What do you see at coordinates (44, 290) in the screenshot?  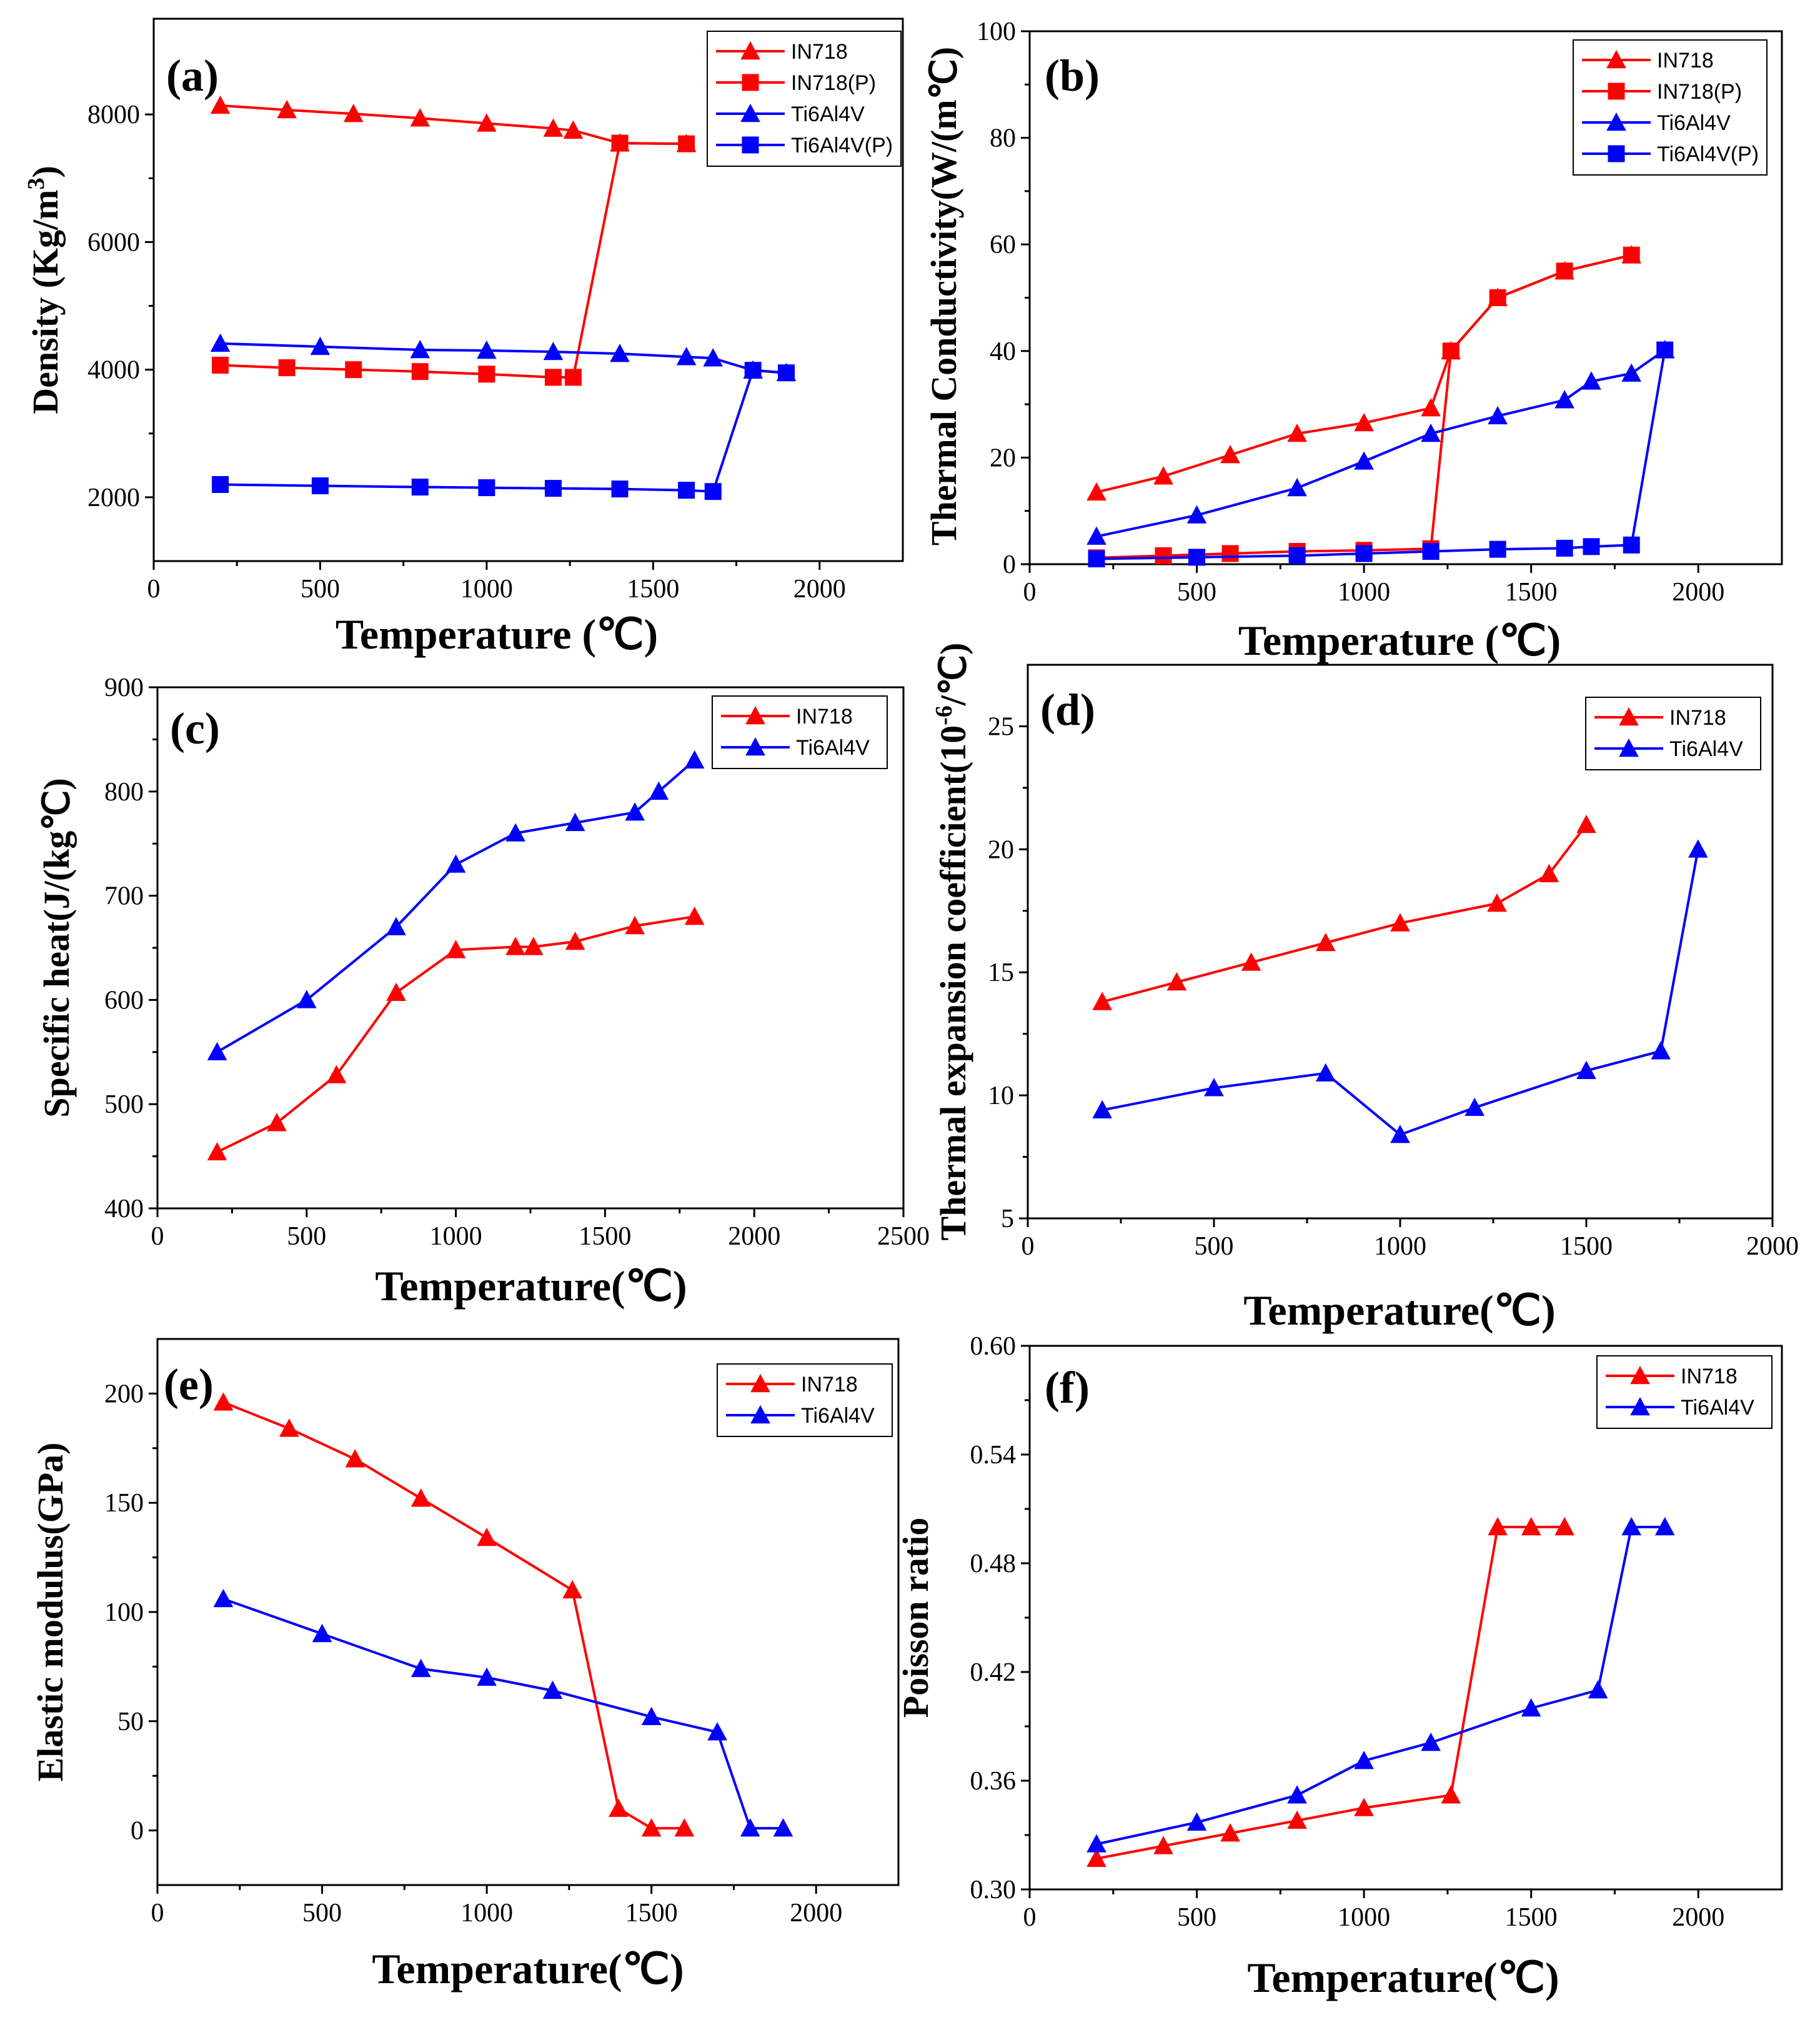 I see `y-axis-title: Density (Kg/m3)` at bounding box center [44, 290].